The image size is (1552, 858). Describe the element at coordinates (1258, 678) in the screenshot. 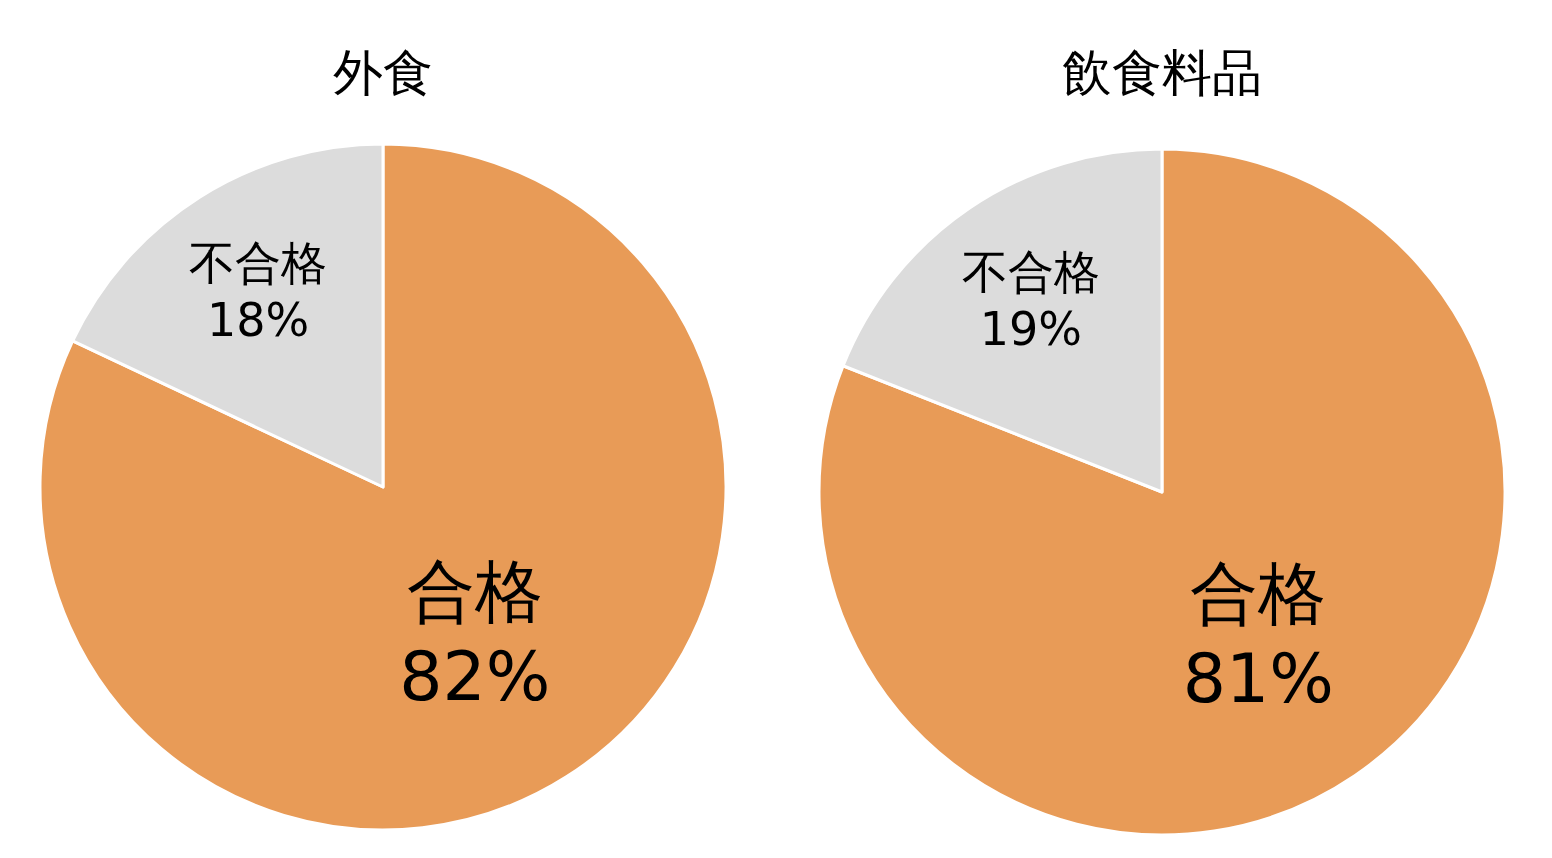

I see `data-label: 81%` at that location.